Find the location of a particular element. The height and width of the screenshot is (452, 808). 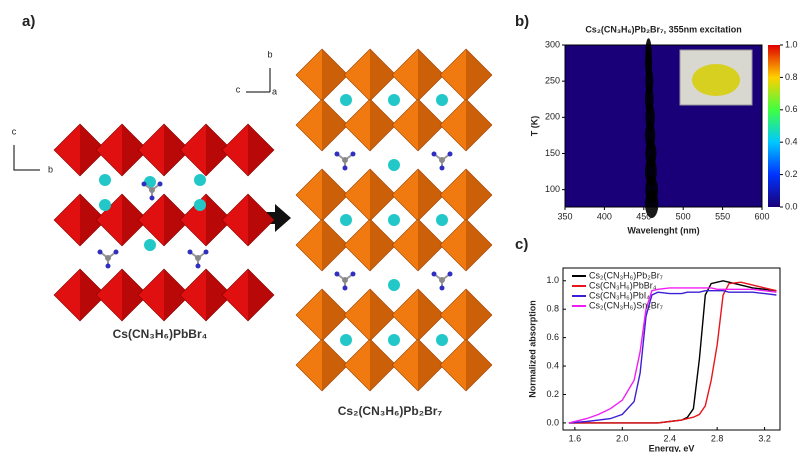

y-axis-label: T (K) is located at coordinates (534, 126).